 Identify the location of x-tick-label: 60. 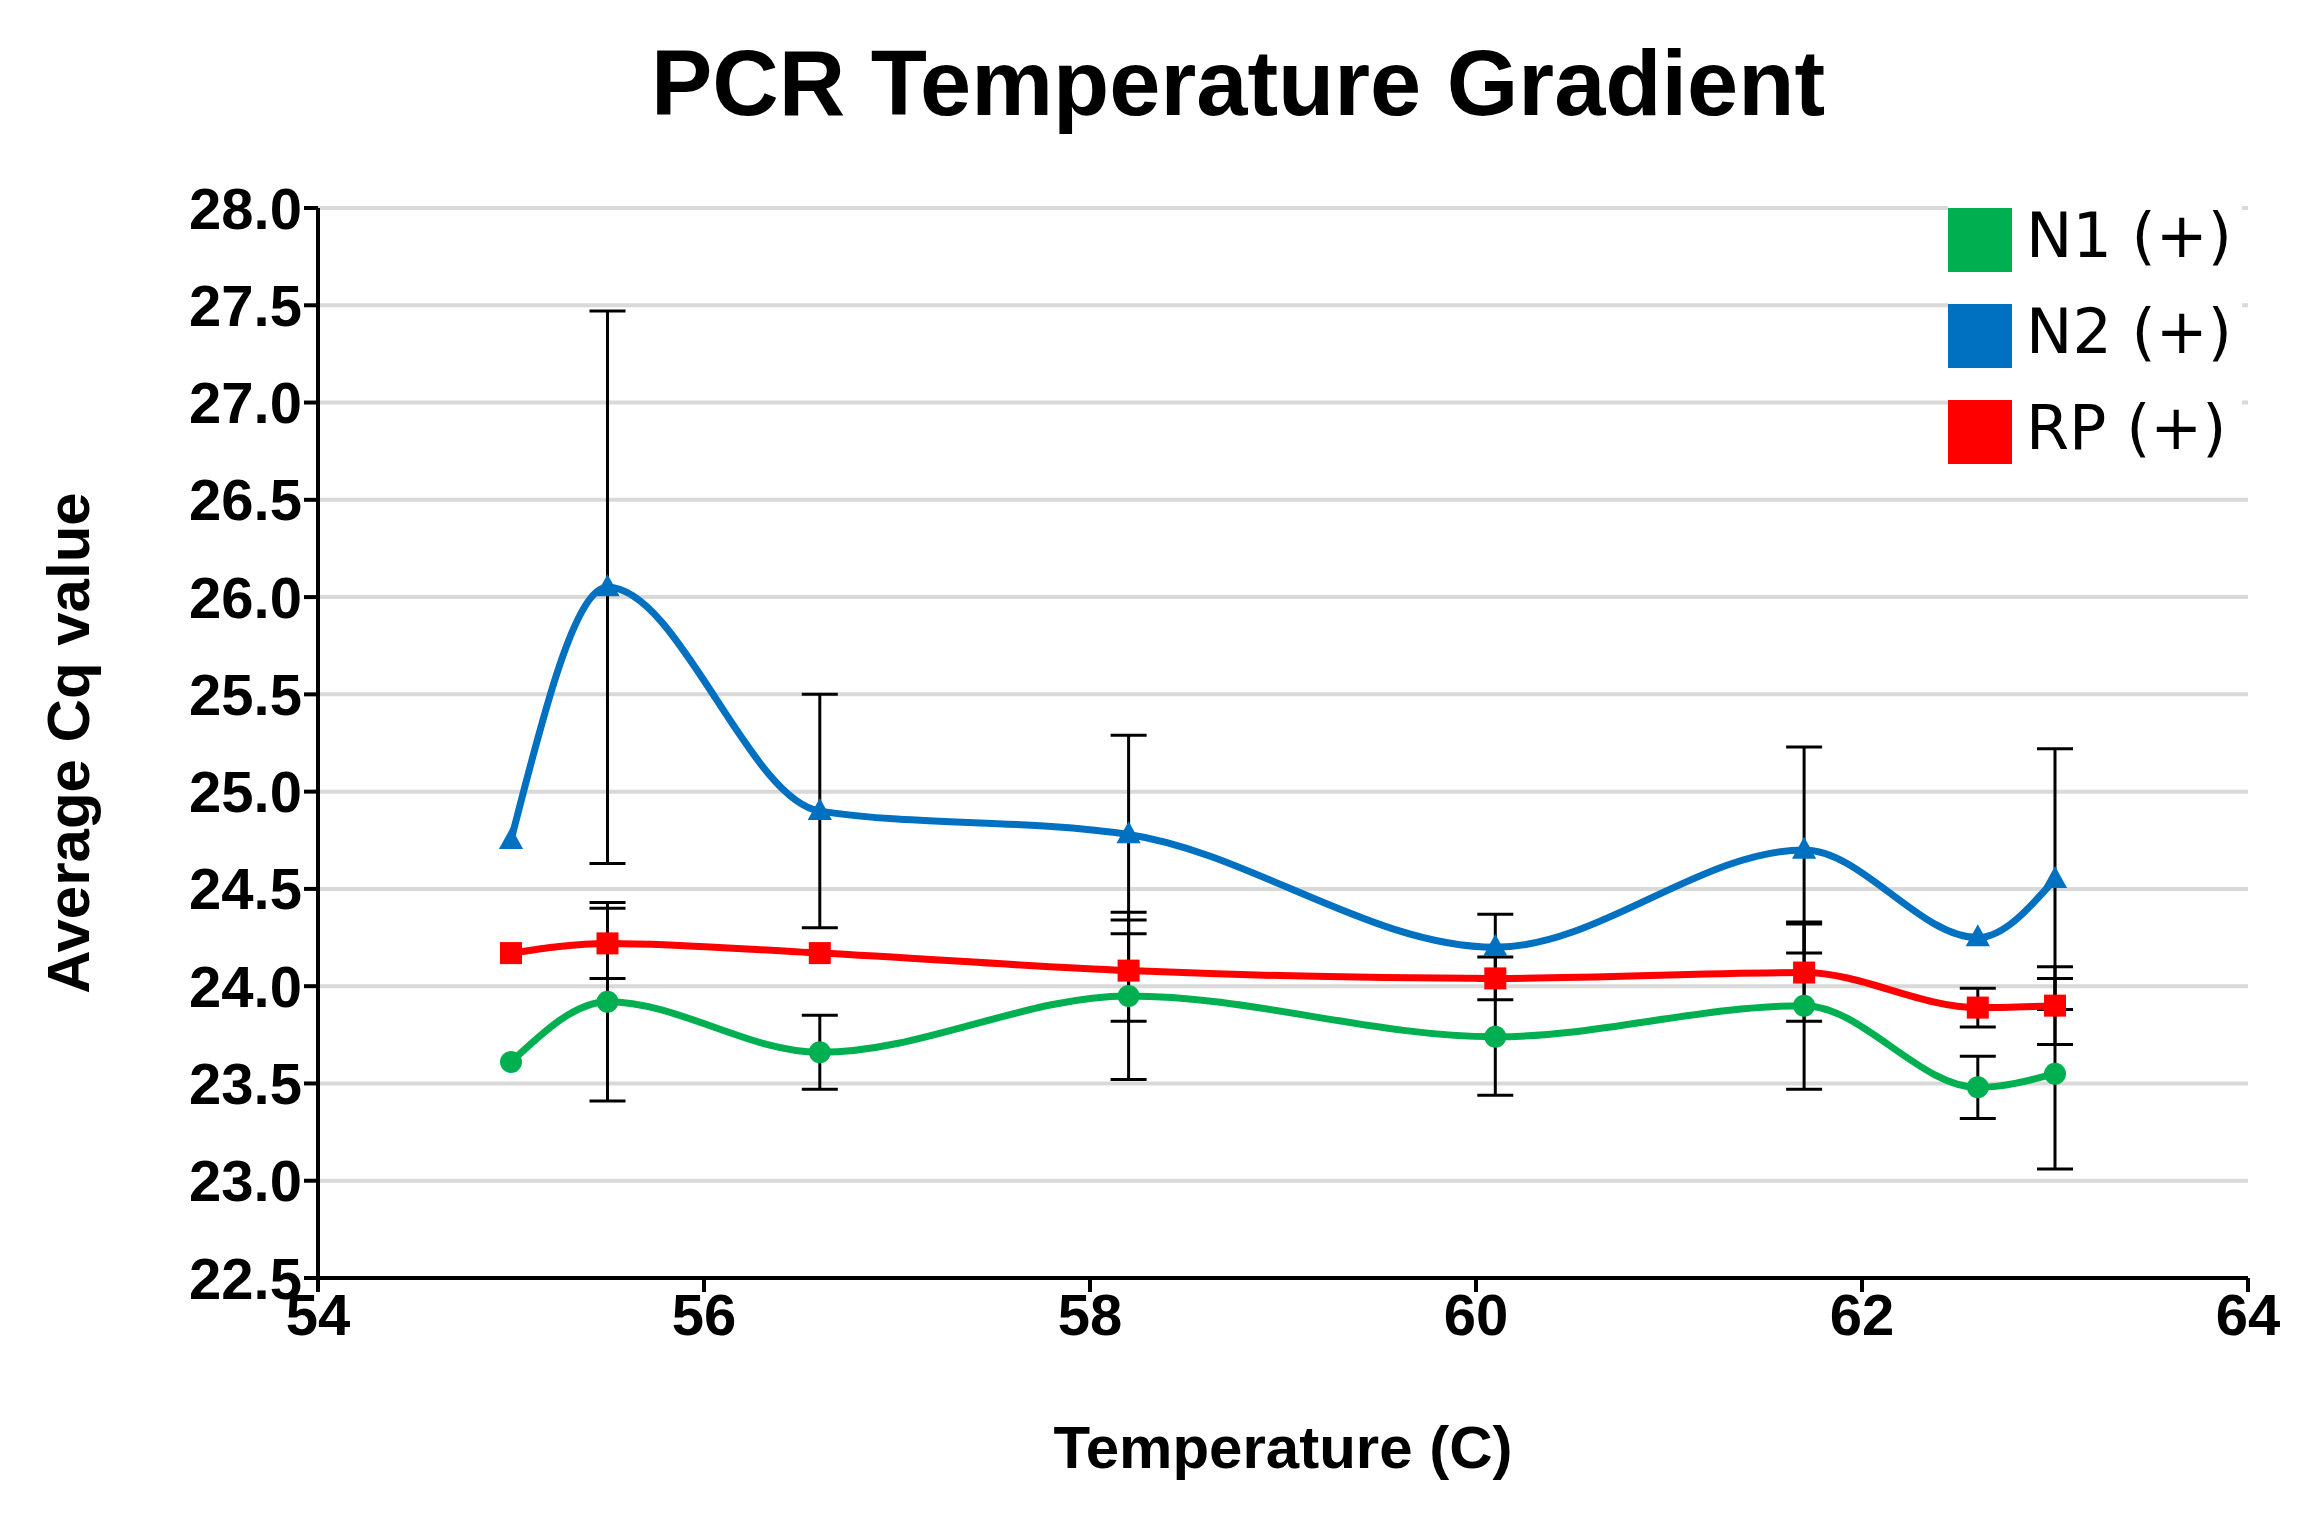
(1476, 1315).